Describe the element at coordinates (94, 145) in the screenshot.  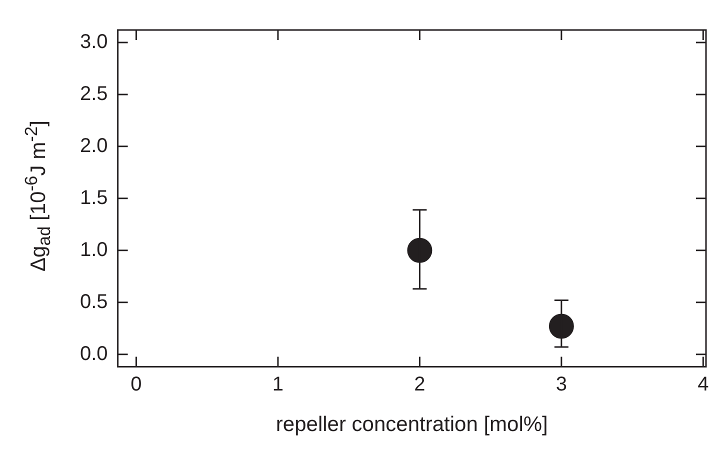
I see `y-tick-label: 2.0` at that location.